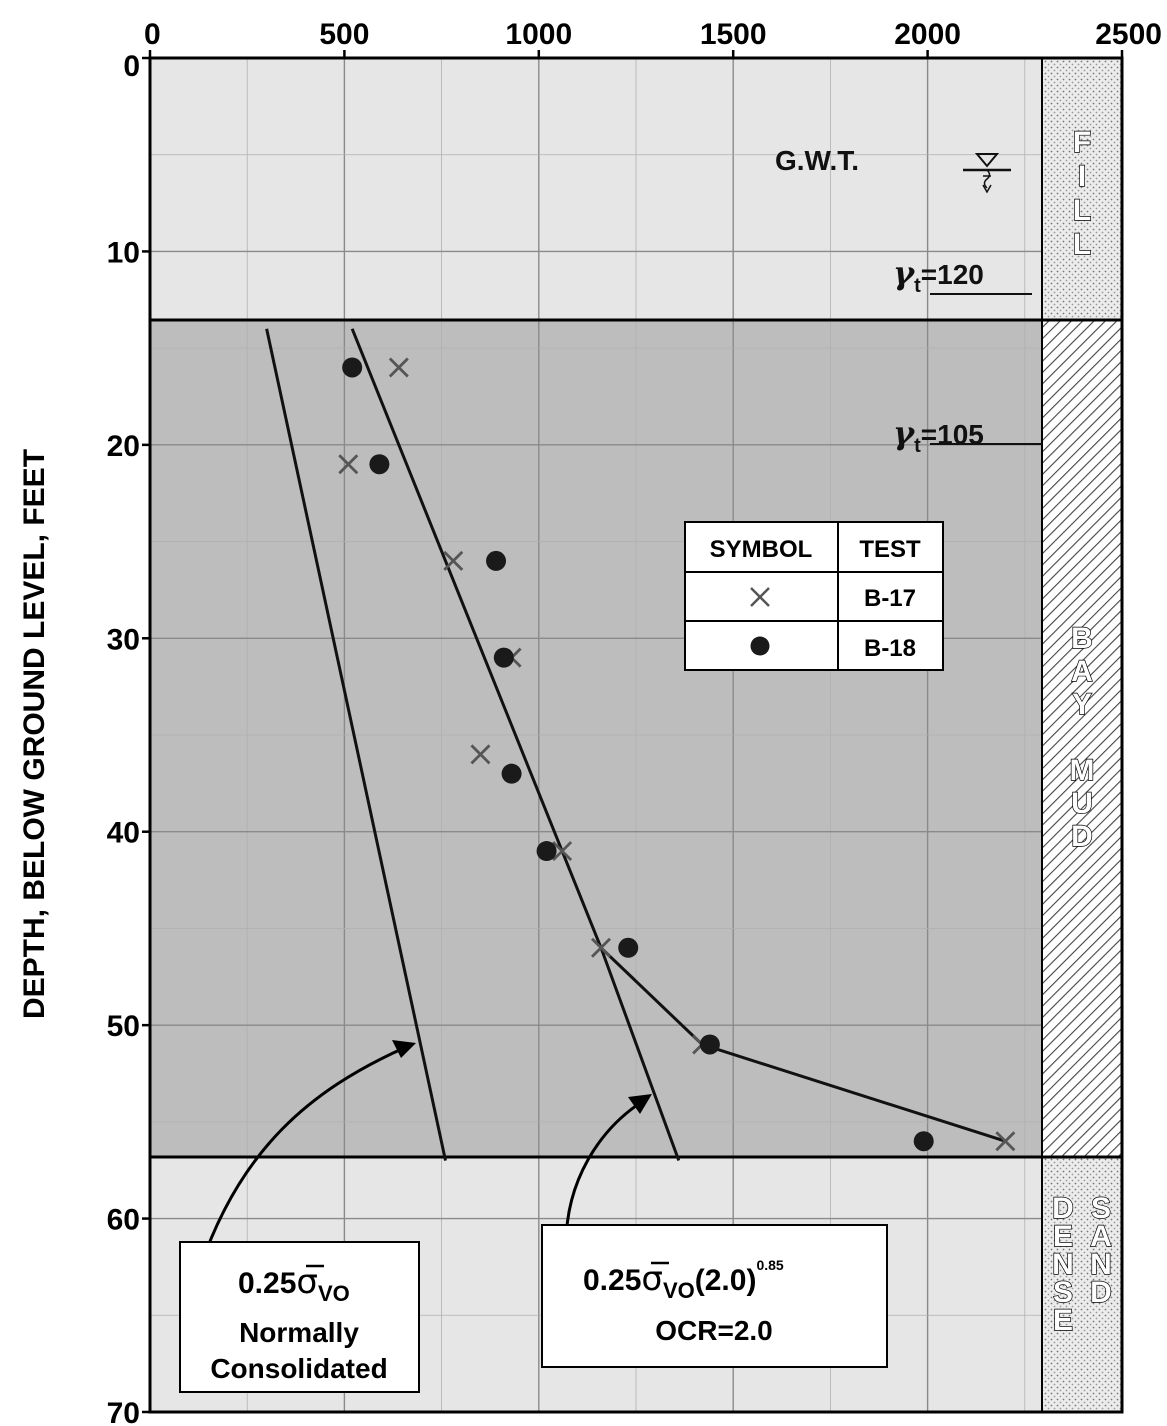 Image resolution: width=1167 pixels, height=1426 pixels. Describe the element at coordinates (299, 1332) in the screenshot. I see `nc-text-normally: Normally` at that location.